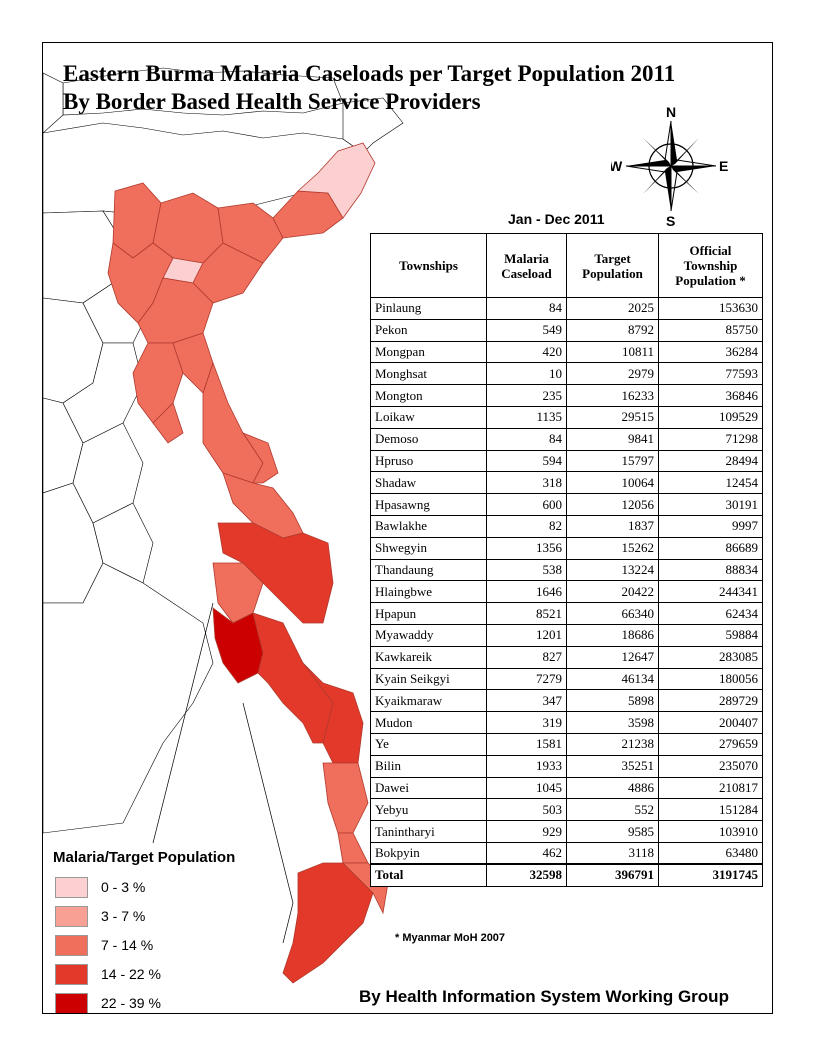  I want to click on table-row: Hpruso 594 15797 28494, so click(566, 461).